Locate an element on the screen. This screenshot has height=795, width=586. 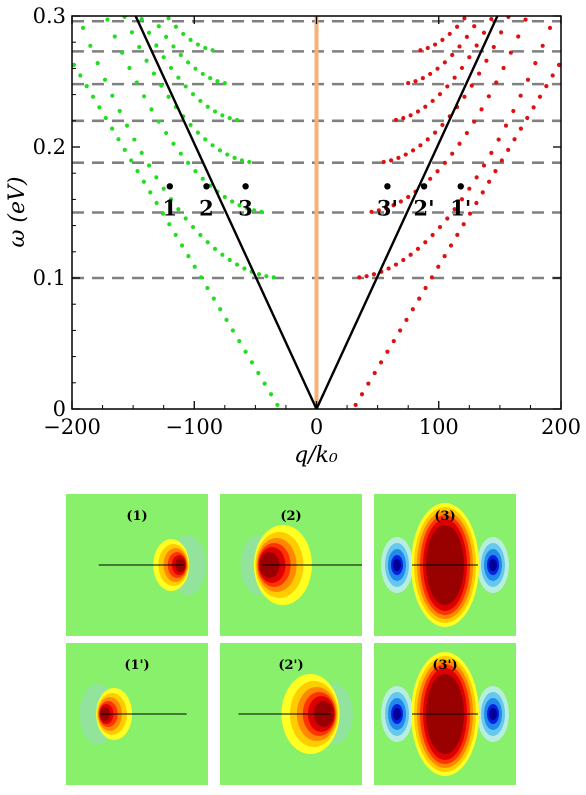
field-map: (3) is located at coordinates (445, 565).